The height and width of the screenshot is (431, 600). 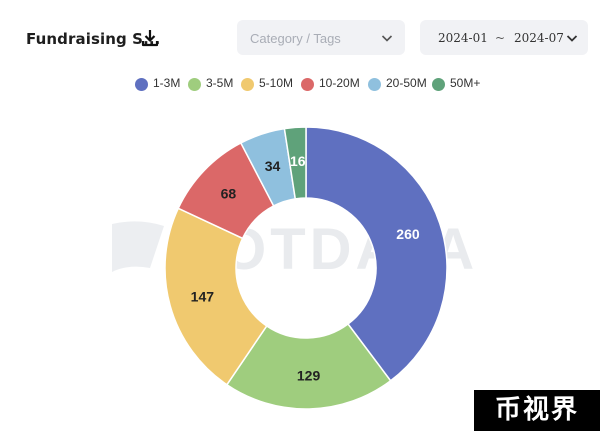 What do you see at coordinates (406, 83) in the screenshot?
I see `legend-label: 20-50M` at bounding box center [406, 83].